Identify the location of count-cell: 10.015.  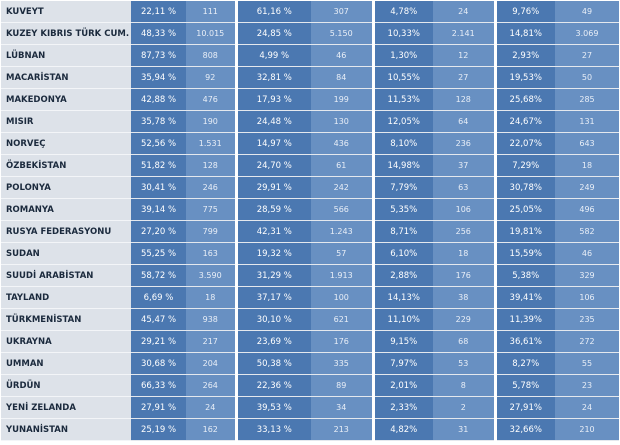
(211, 33).